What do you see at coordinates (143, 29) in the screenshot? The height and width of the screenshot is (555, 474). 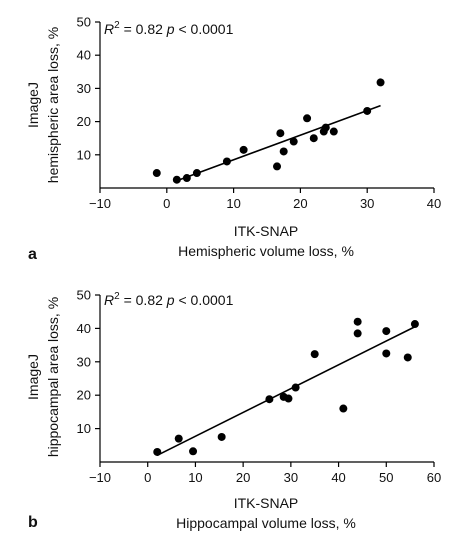 I see `panel-a-r-value: = 0.82` at bounding box center [143, 29].